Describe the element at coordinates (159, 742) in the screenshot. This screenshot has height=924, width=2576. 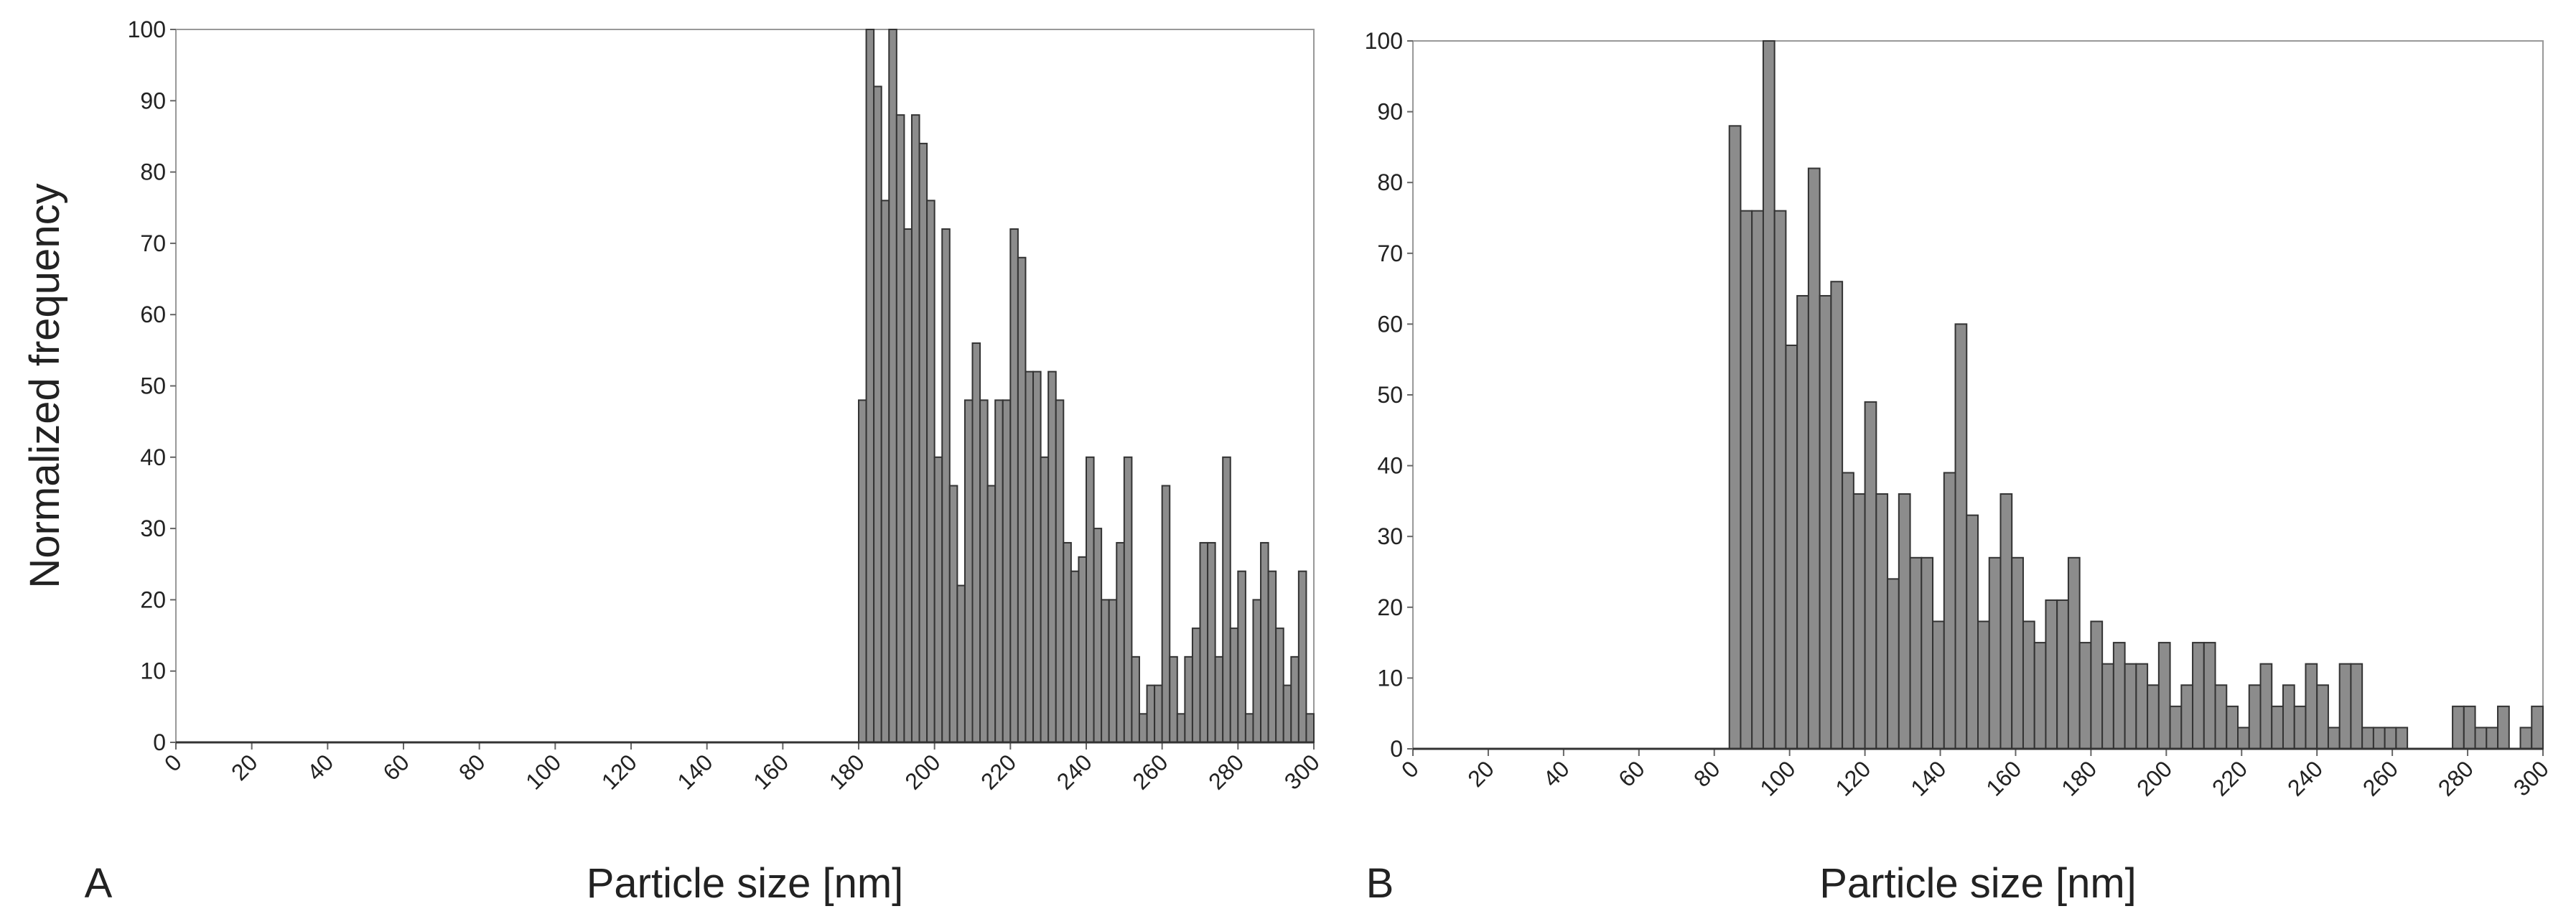
I see `y-tick-label: 0` at that location.